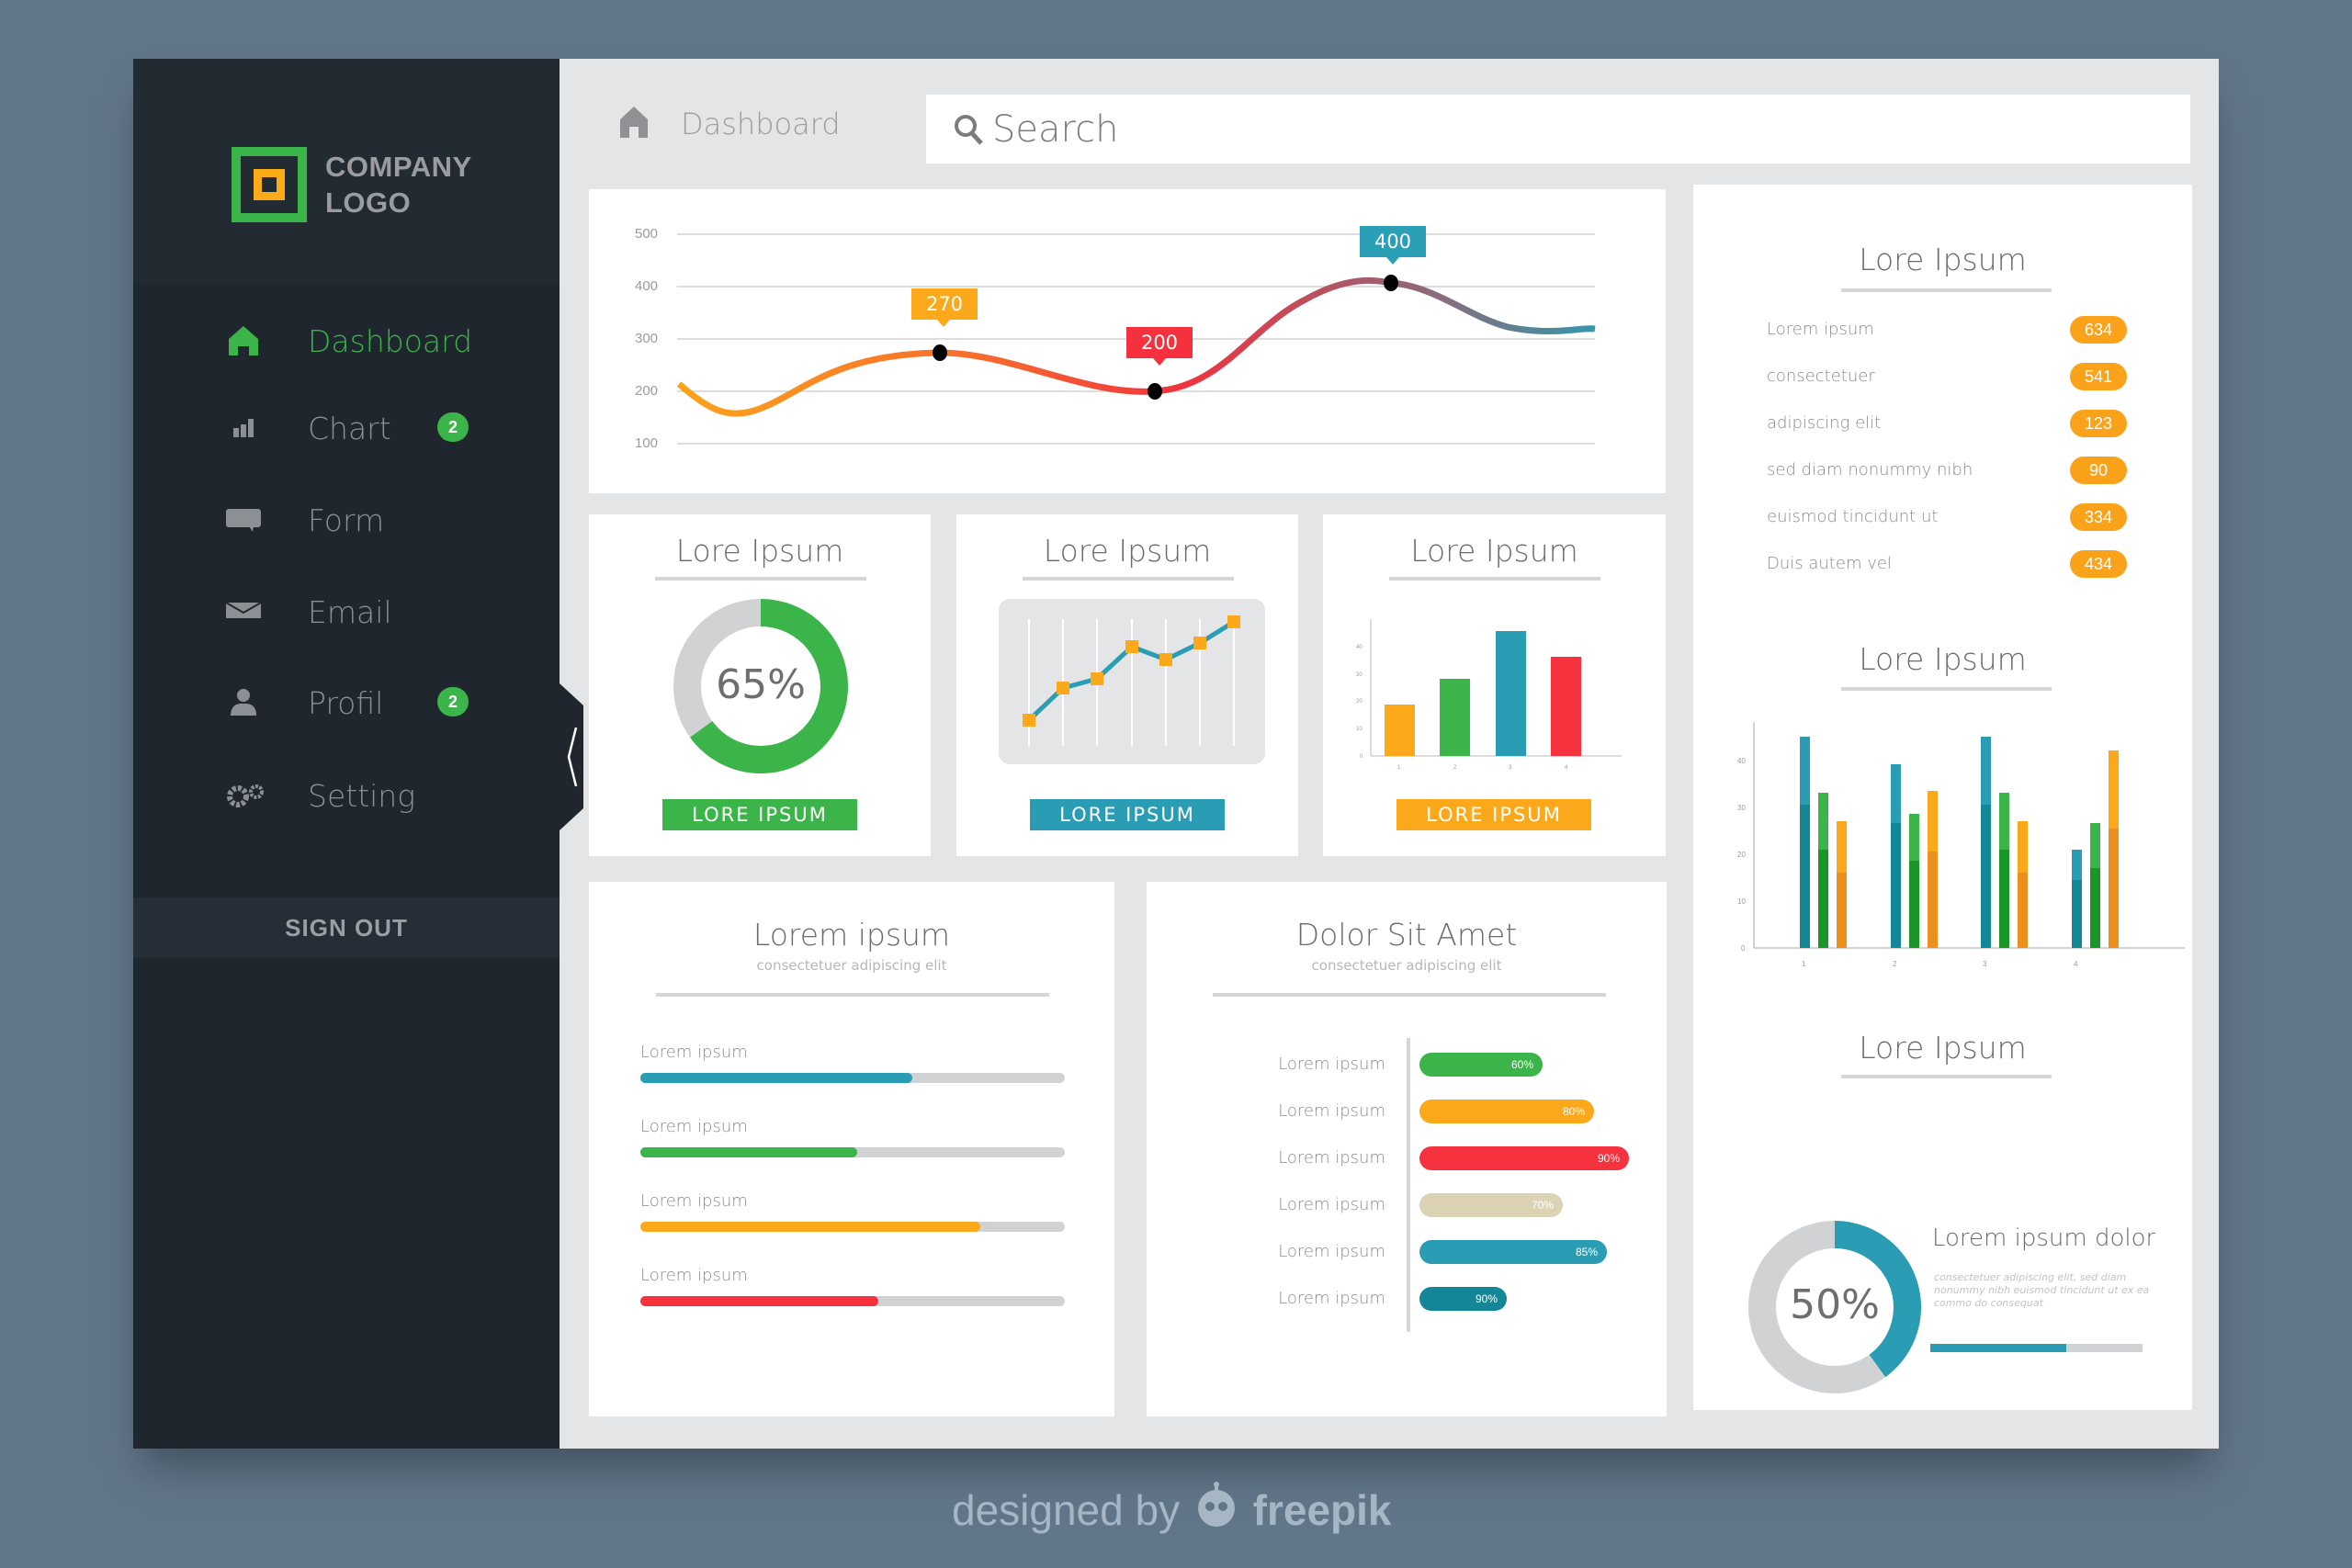 The height and width of the screenshot is (1568, 2352). I want to click on sign-out-button: SIGN OUT, so click(346, 928).